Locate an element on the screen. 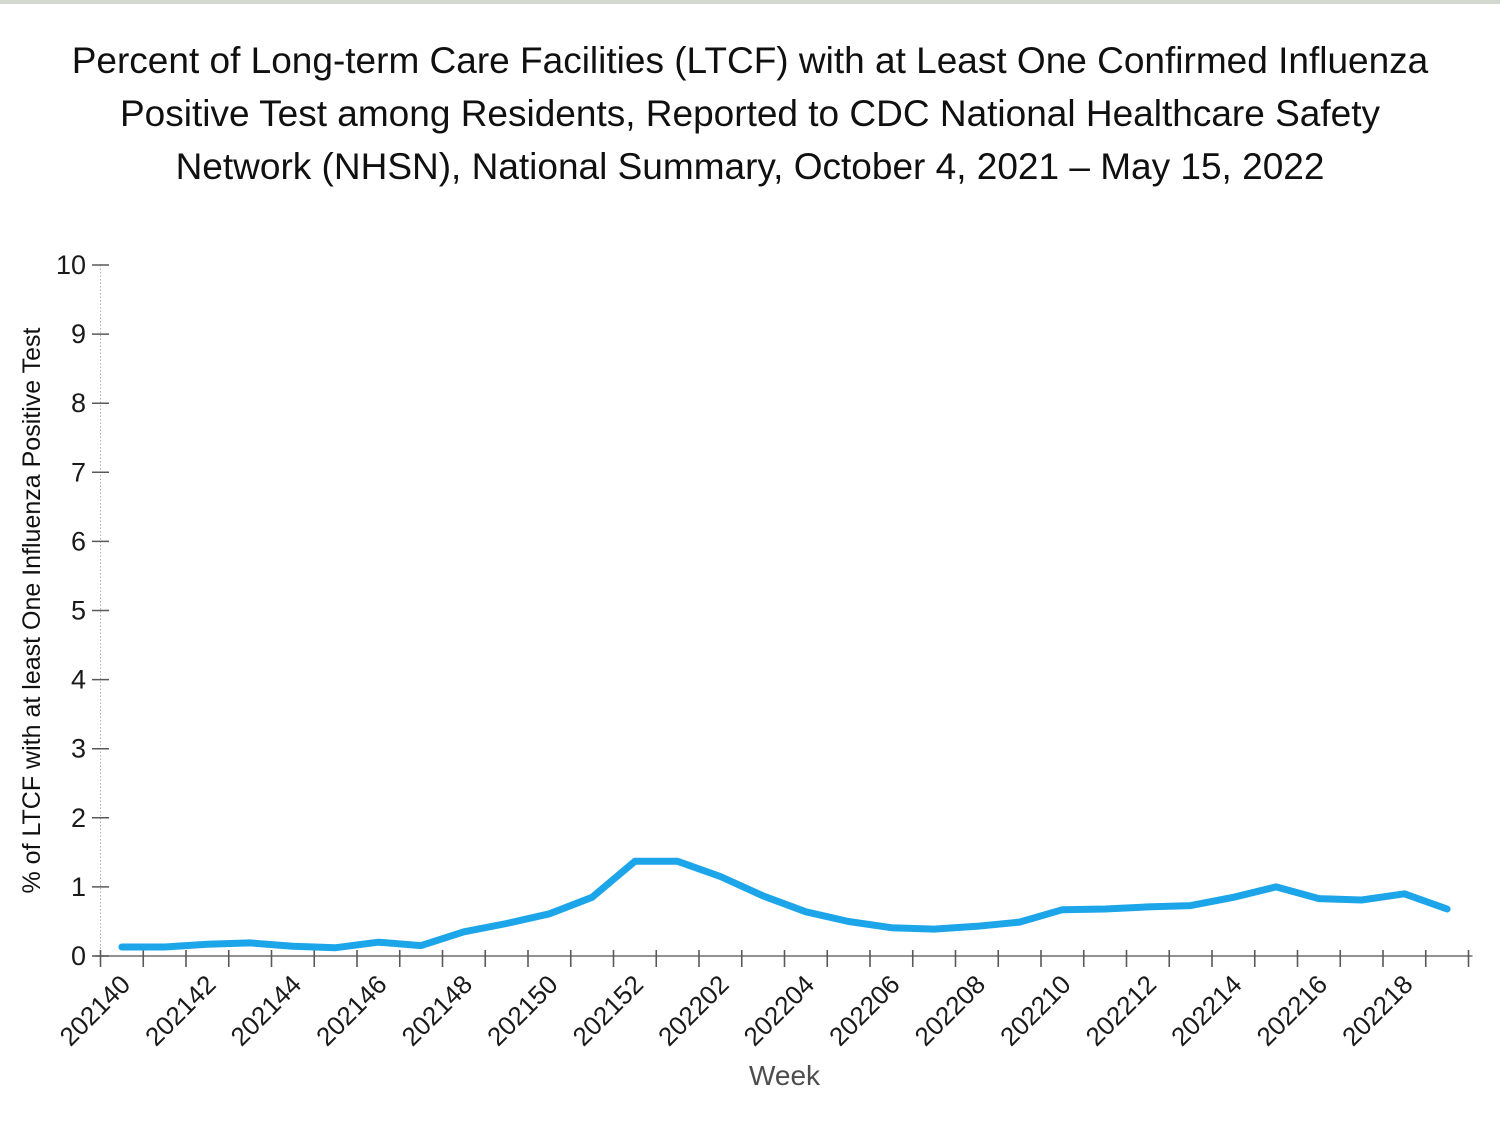 The height and width of the screenshot is (1125, 1500). x-tick-label: 202206 is located at coordinates (864, 1010).